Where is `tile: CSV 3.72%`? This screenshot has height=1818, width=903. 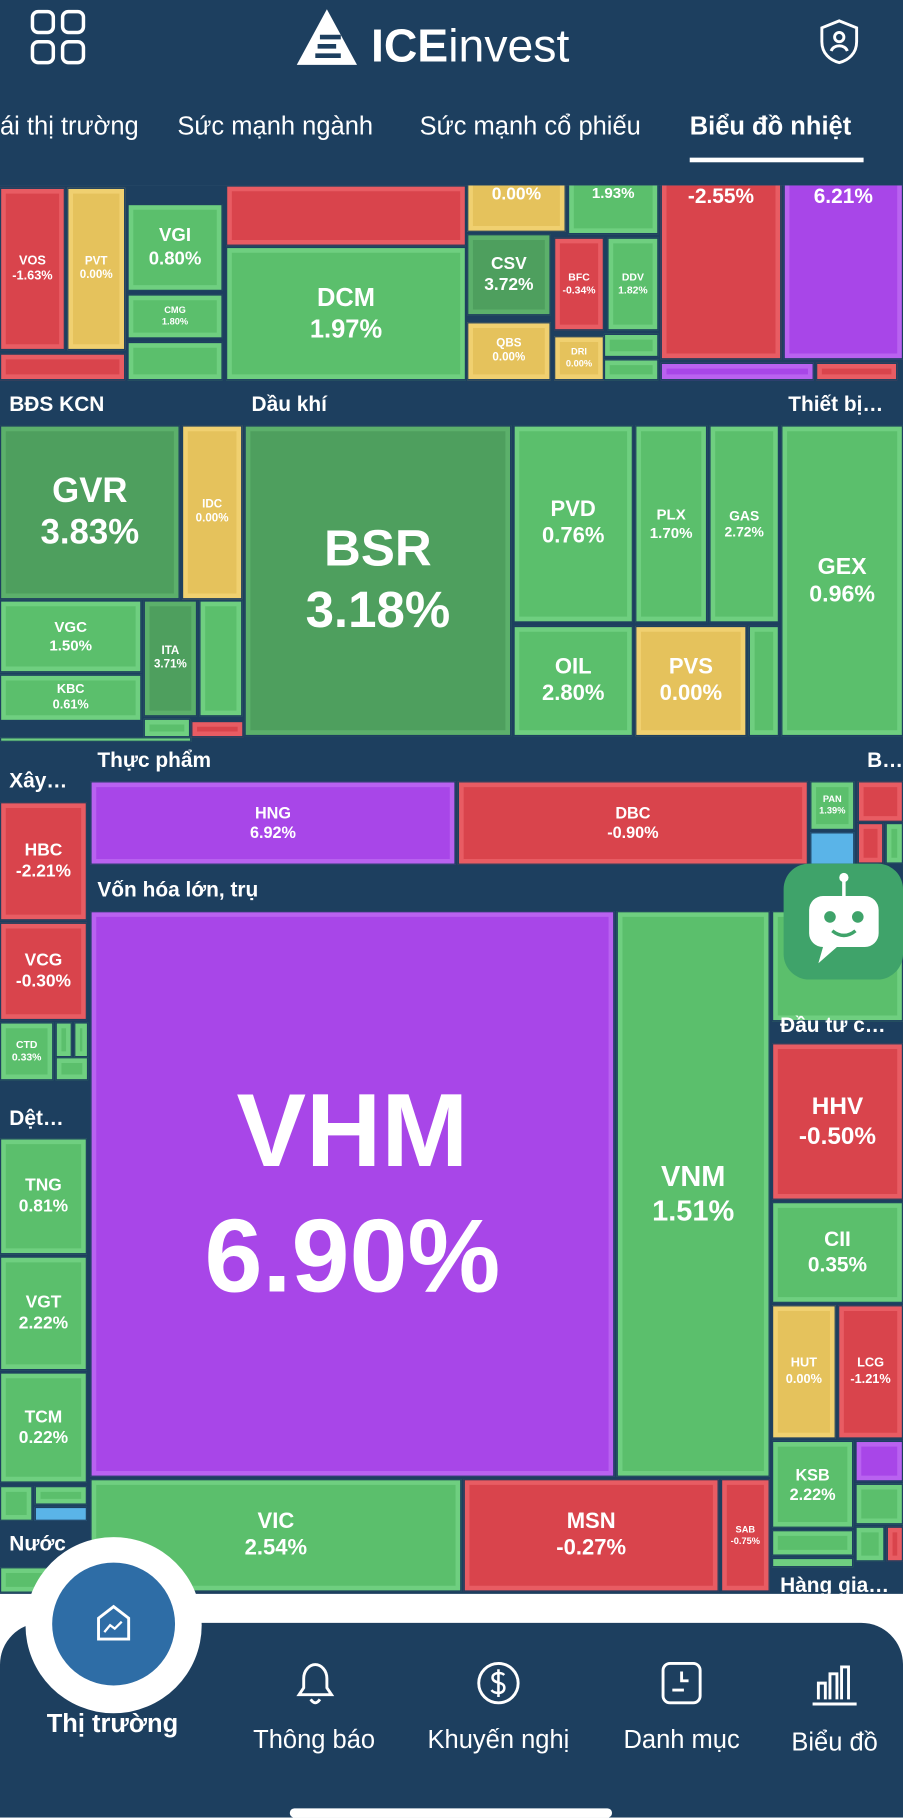 tile: CSV 3.72% is located at coordinates (509, 275).